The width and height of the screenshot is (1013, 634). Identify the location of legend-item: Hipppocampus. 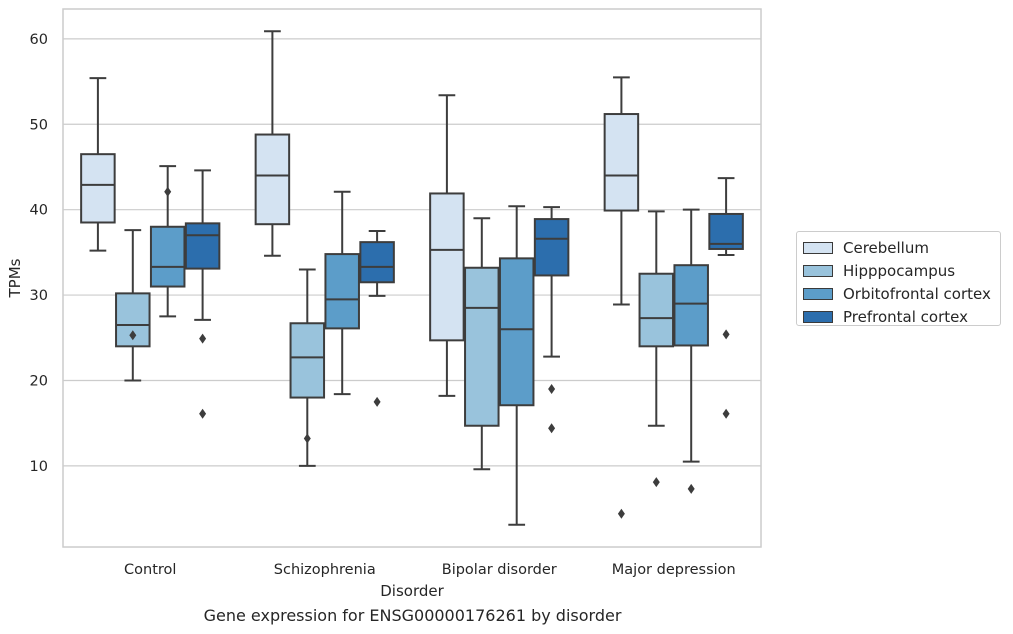
(901, 270).